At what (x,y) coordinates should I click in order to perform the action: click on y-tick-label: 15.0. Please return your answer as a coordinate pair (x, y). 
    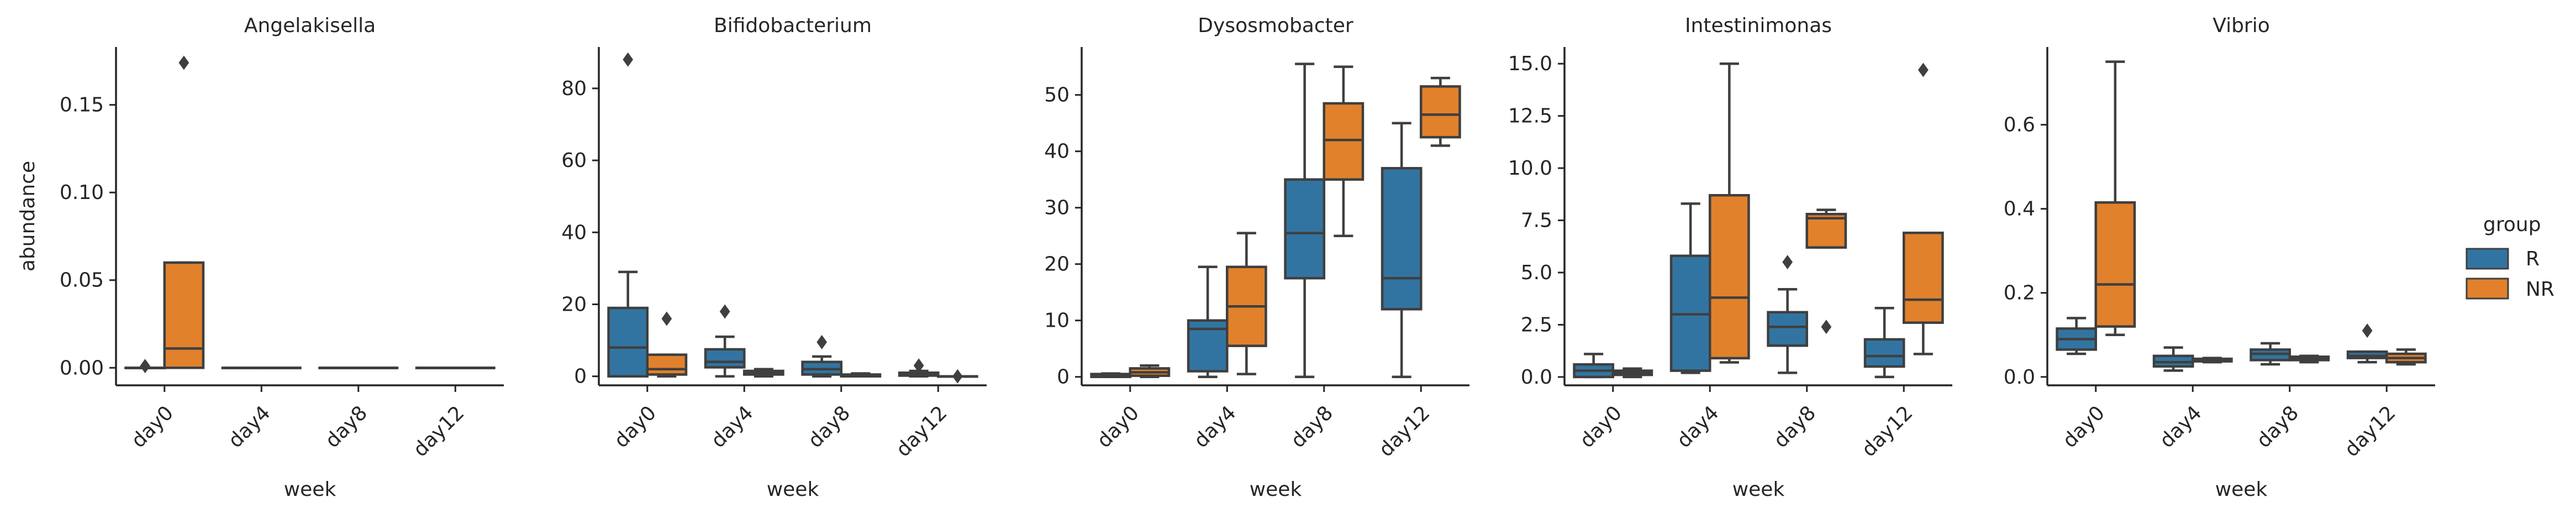
    Looking at the image, I should click on (1530, 64).